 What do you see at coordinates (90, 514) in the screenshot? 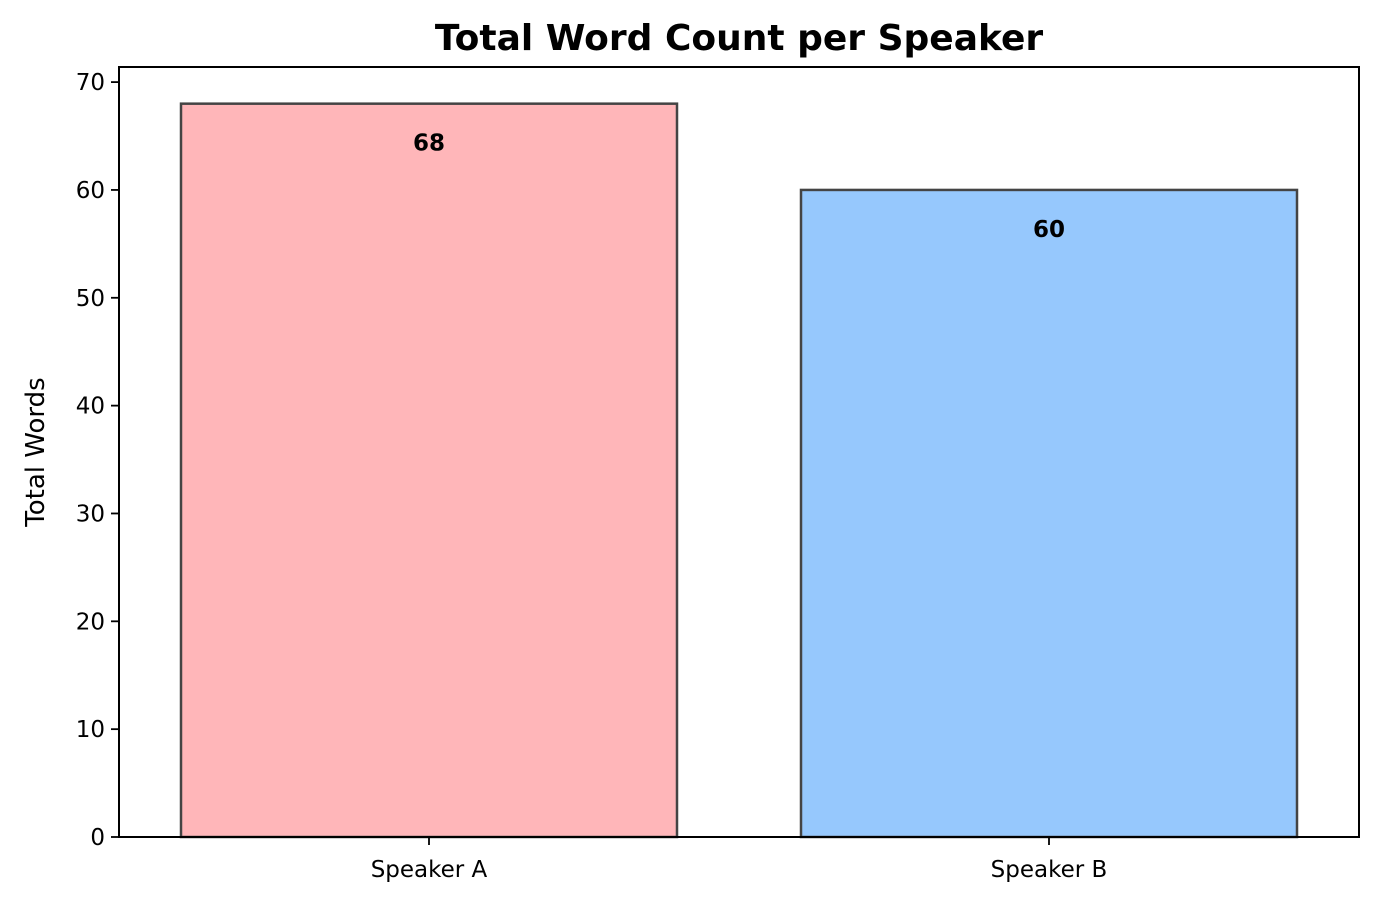
I see `y-tick-label: 30` at bounding box center [90, 514].